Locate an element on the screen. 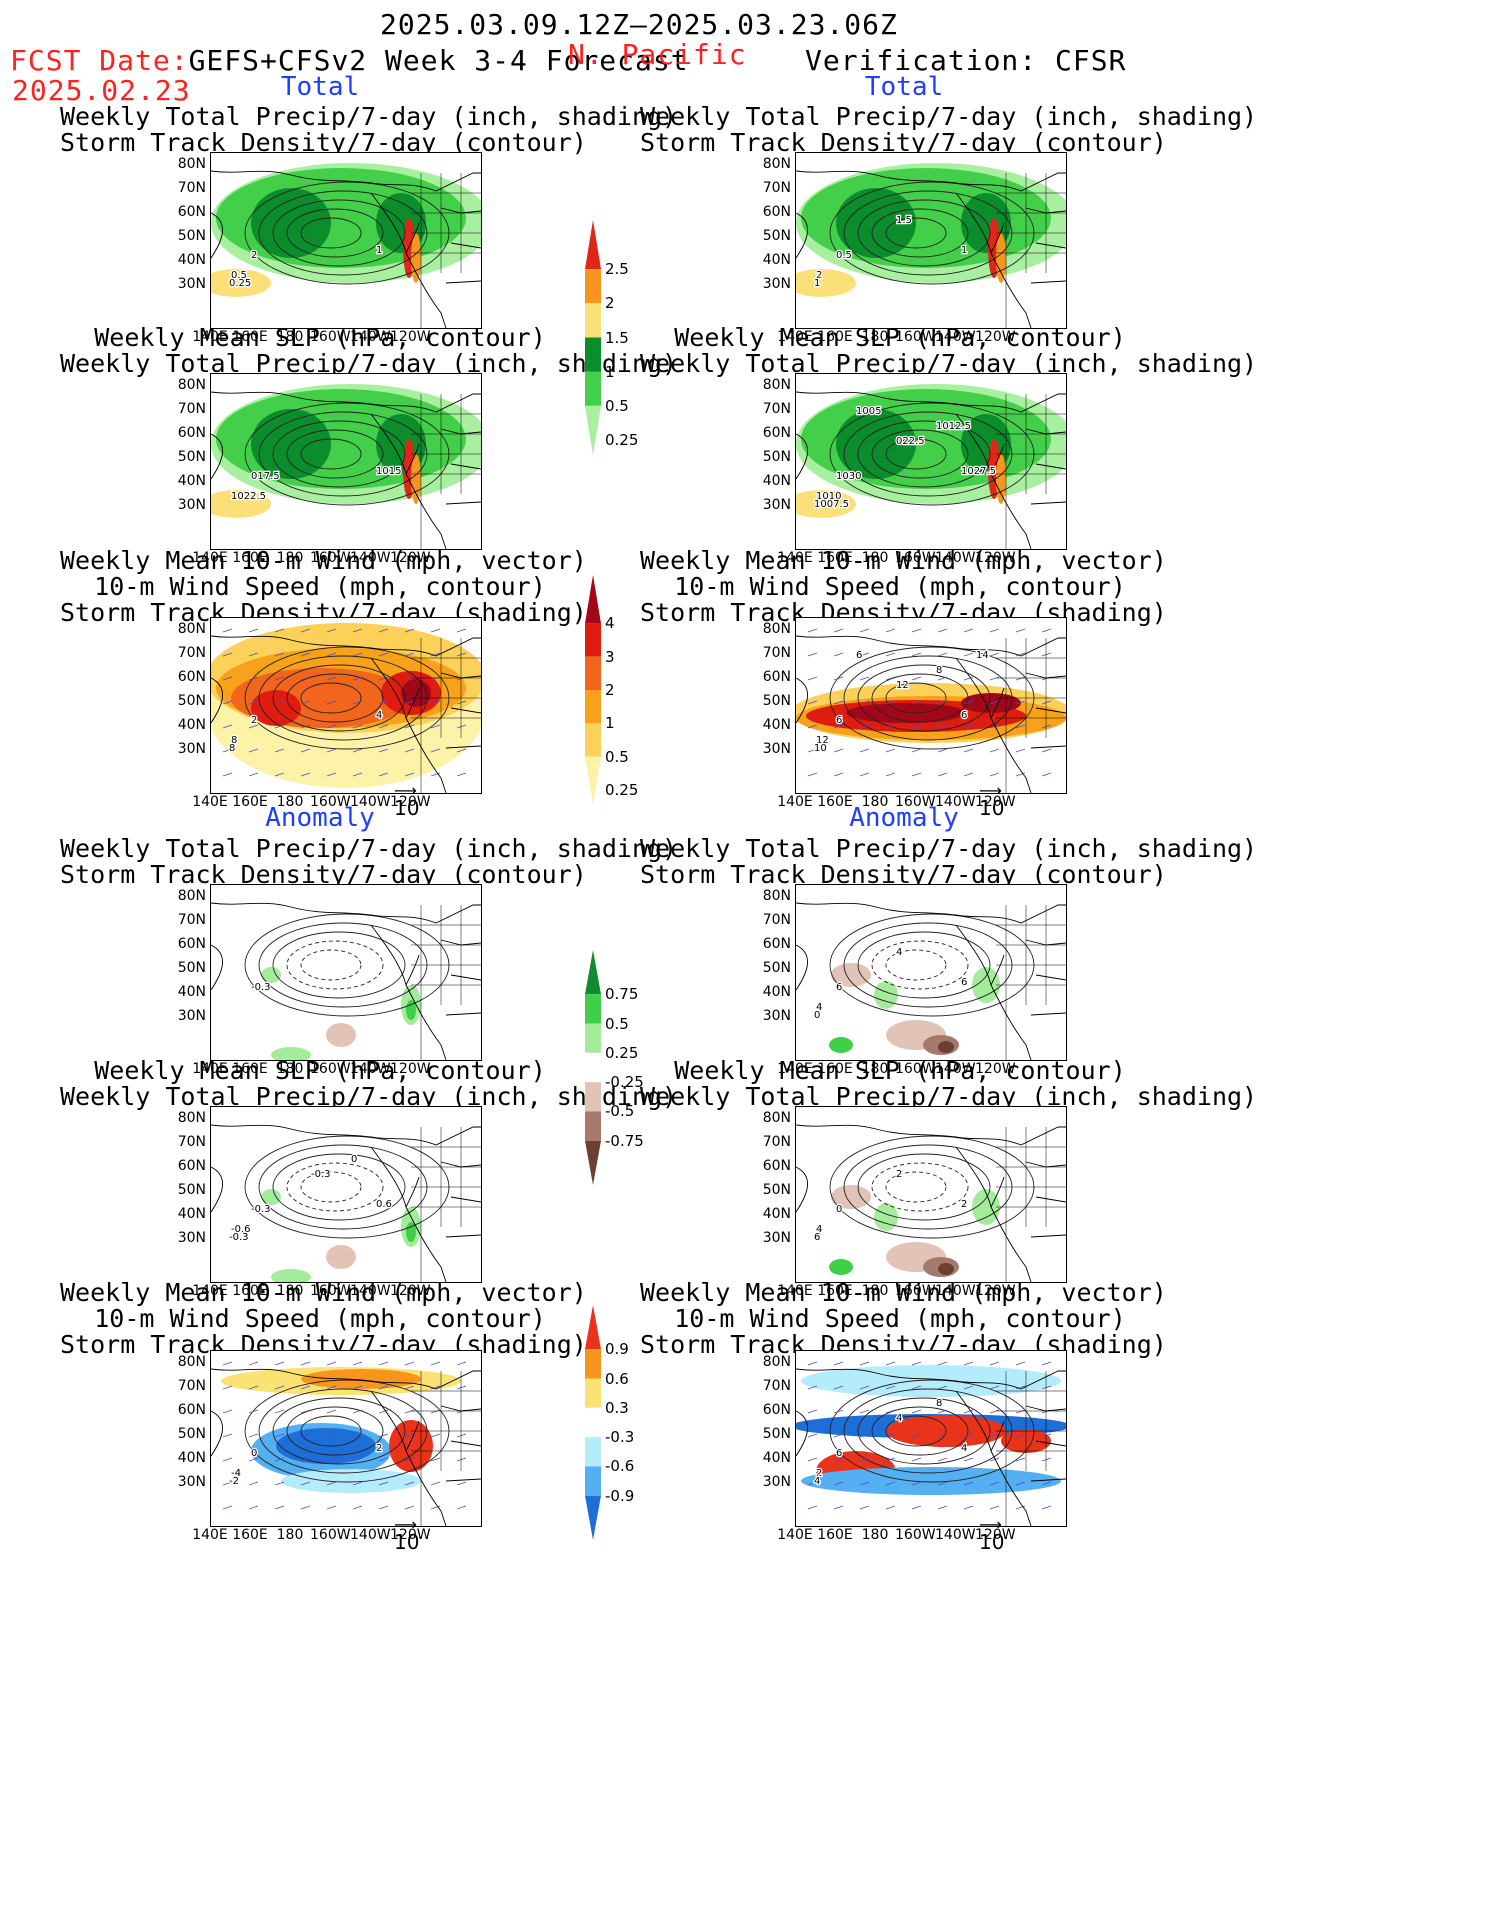 This screenshot has height=1925, width=1487. lat-tick-label: 80N is located at coordinates (776, 164).